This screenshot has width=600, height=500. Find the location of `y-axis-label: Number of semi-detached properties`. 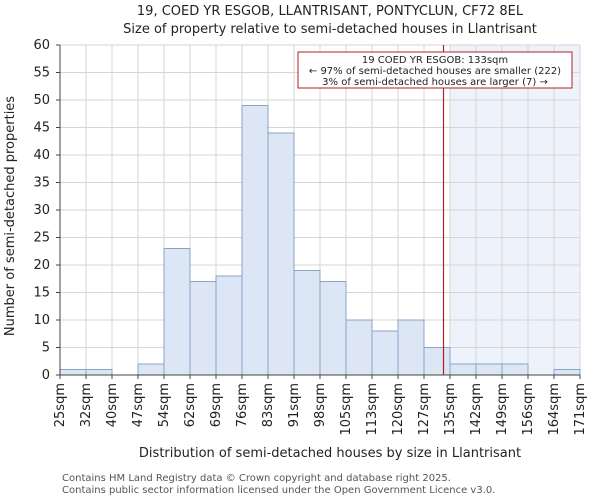

y-axis-label: Number of semi-detached properties is located at coordinates (10, 216).